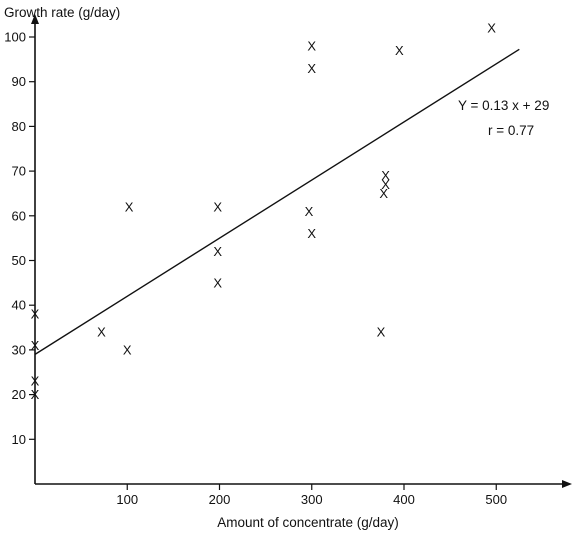 The image size is (580, 536). I want to click on y-tick-label: 10, so click(19, 439).